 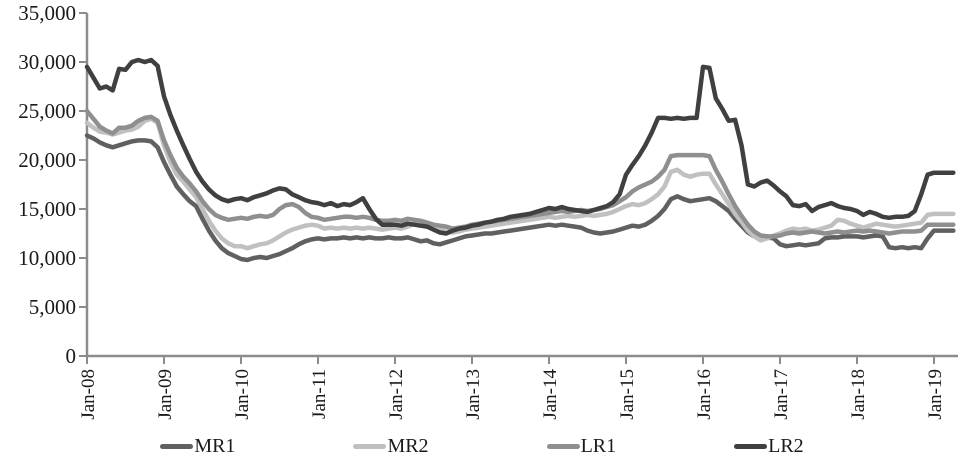 I want to click on x-tick-label: Jan-15, so click(x=627, y=394).